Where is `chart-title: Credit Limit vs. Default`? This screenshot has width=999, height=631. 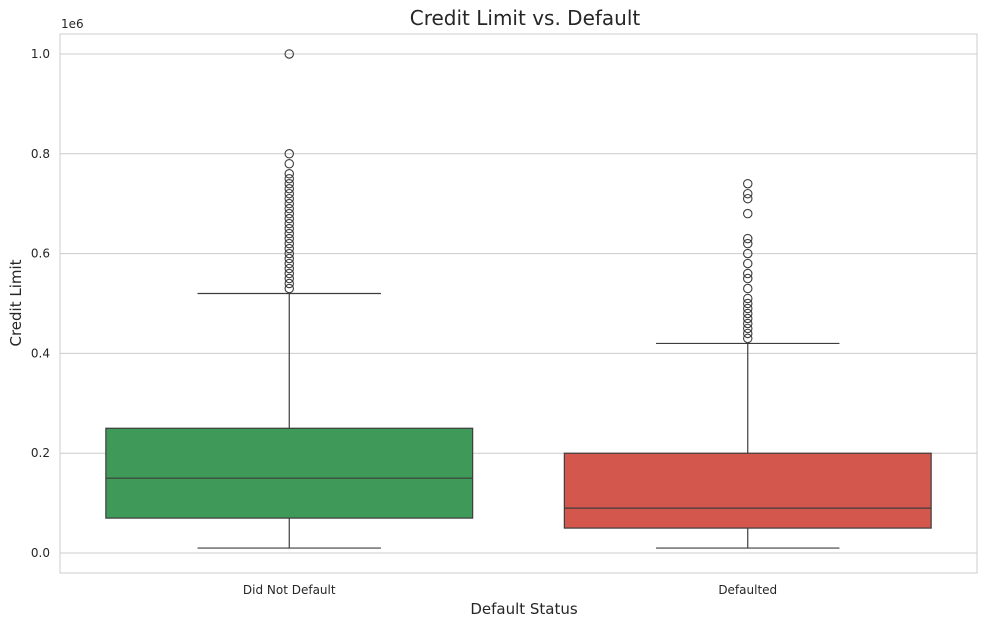
chart-title: Credit Limit vs. Default is located at coordinates (525, 18).